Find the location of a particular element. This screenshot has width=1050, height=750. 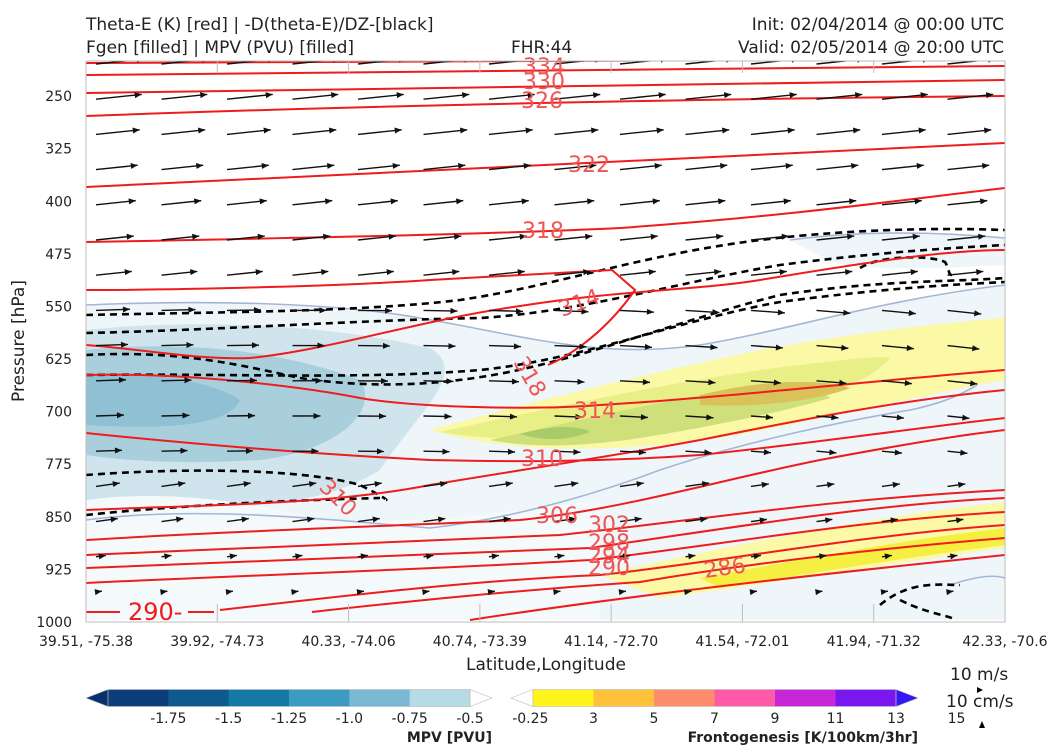

x-tick-label: 41.94, -71.32 is located at coordinates (874, 642).